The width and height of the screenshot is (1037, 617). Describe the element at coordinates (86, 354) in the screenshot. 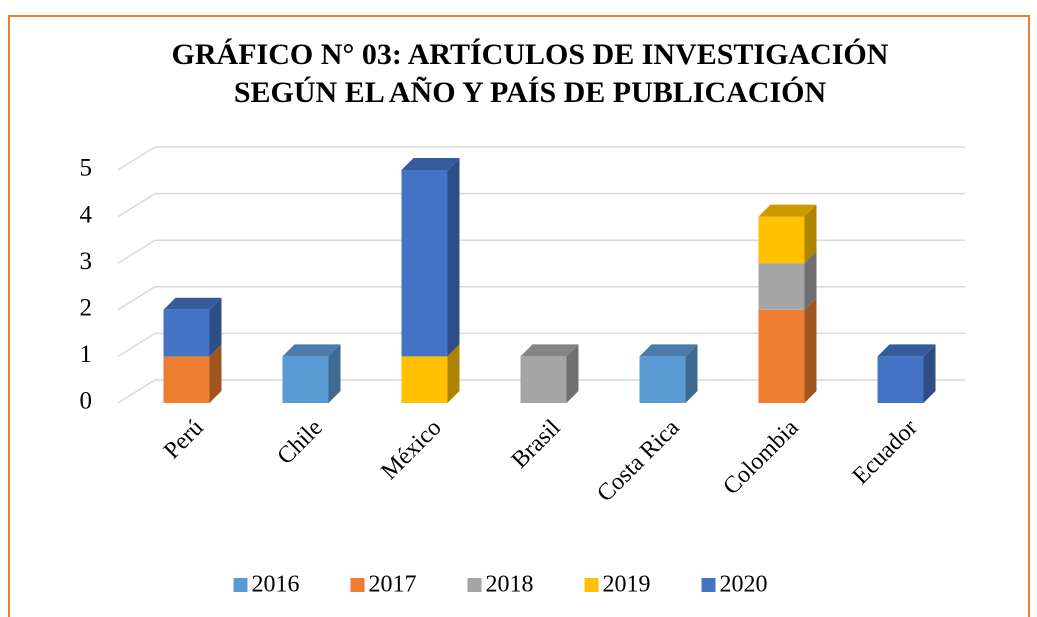

I see `y-tick-label: 1` at that location.